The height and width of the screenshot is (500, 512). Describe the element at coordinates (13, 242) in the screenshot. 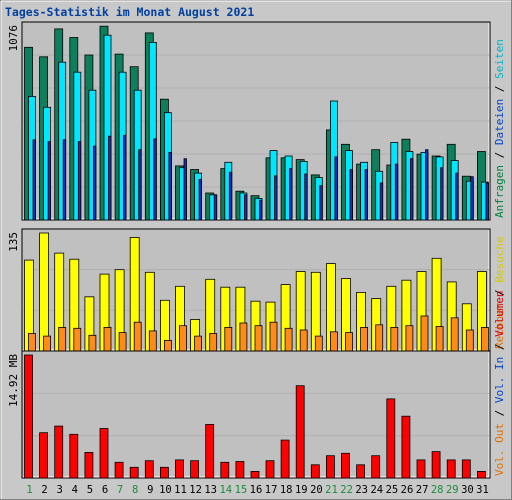

I see `y-max-label: 135` at that location.